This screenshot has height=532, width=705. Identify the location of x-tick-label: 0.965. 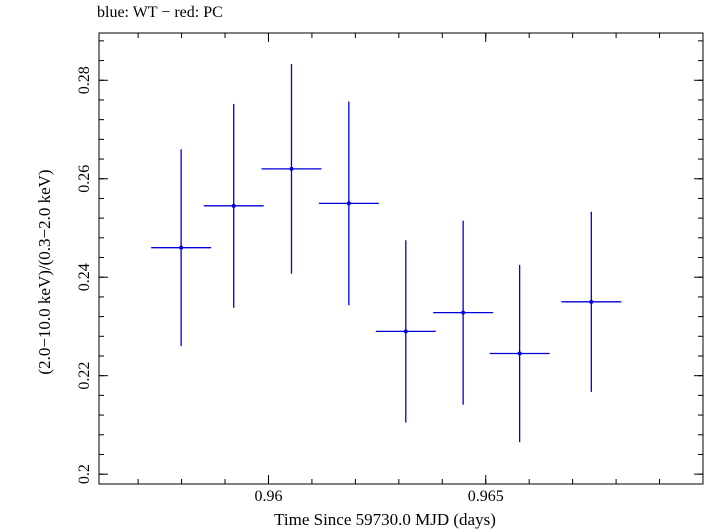
(486, 496).